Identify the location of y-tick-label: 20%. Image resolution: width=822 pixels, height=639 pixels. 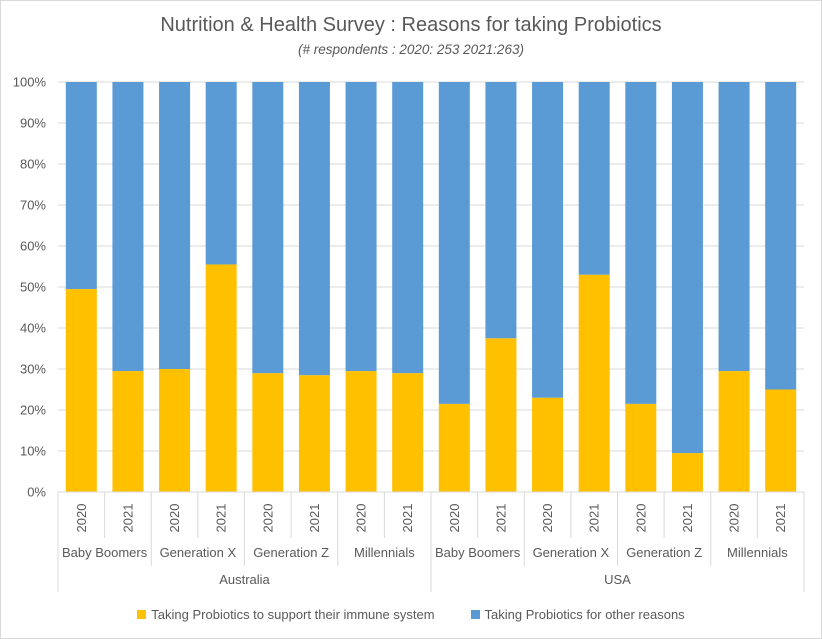
(33, 410).